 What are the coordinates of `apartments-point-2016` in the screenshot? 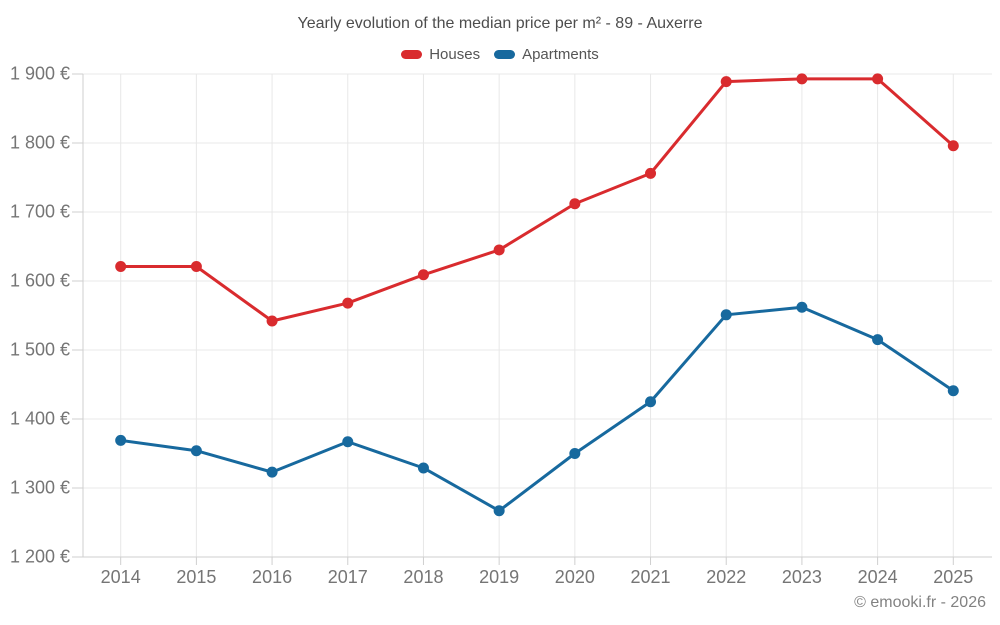 It's located at (272, 472).